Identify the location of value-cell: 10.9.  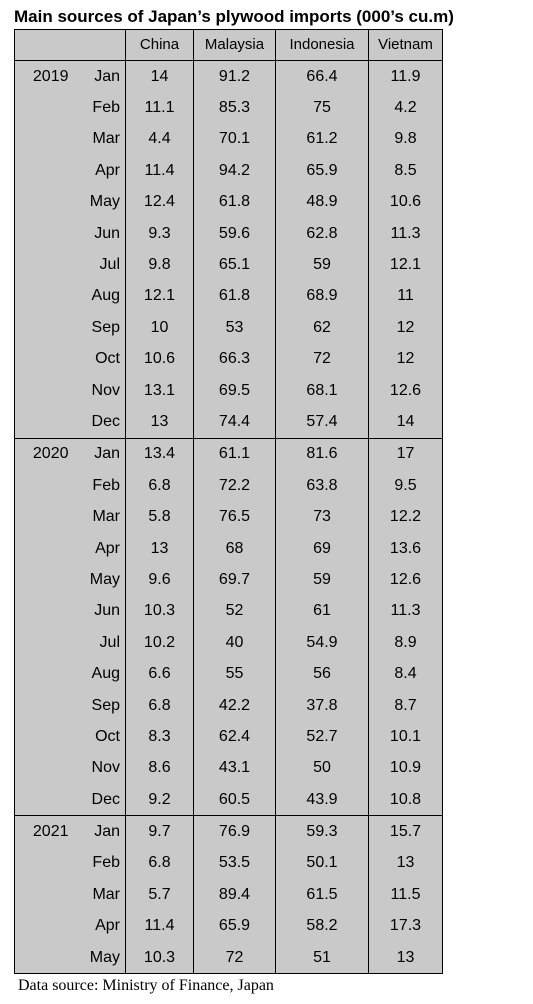
(405, 768).